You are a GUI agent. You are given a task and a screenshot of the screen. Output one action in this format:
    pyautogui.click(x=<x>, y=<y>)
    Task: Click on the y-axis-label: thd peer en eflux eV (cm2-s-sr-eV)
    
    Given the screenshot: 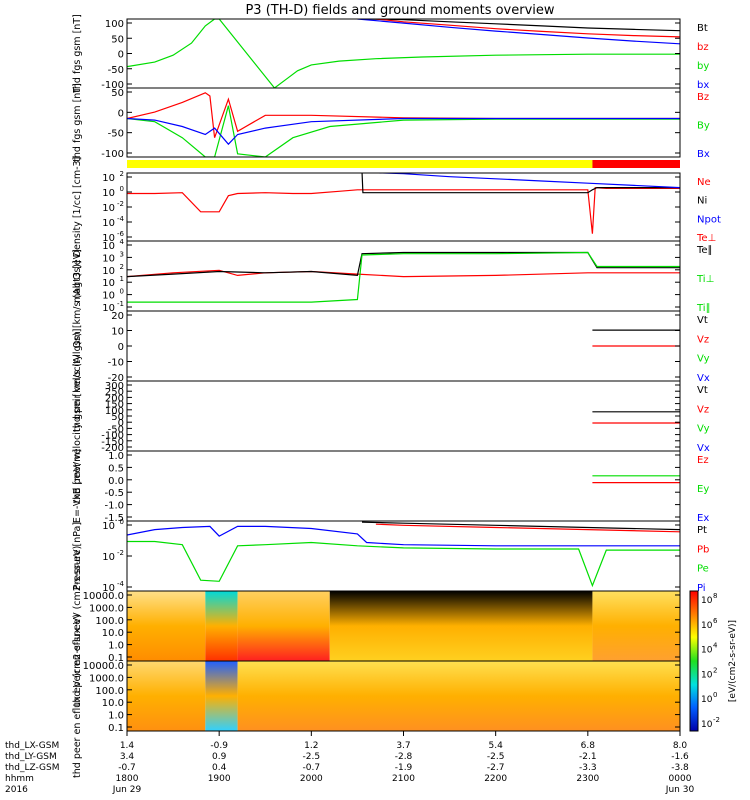 What is the action you would take?
    pyautogui.click(x=77, y=696)
    